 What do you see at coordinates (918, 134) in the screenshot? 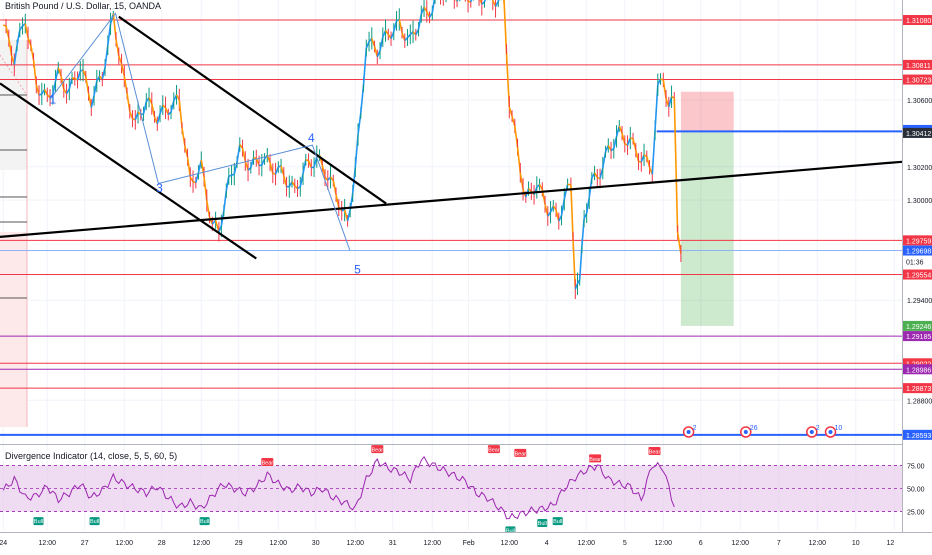
I see `entry-grey-label: 1.30412` at bounding box center [918, 134].